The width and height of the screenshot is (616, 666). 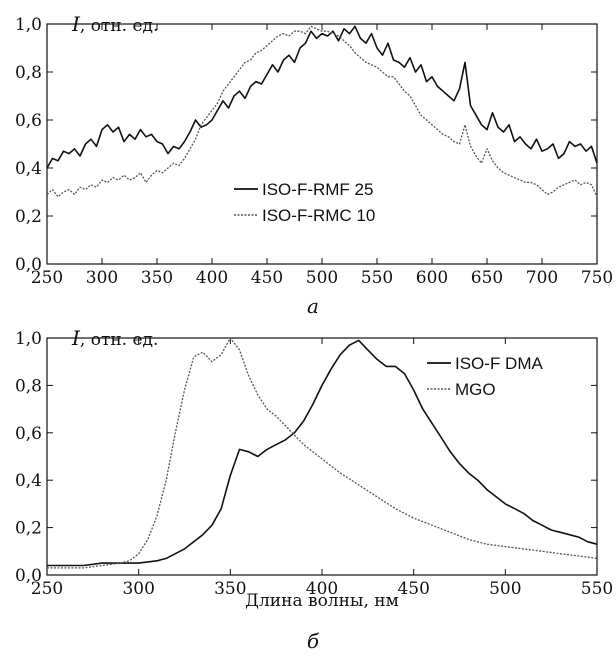 I want to click on legend-label-mgo: MGO, so click(x=475, y=389).